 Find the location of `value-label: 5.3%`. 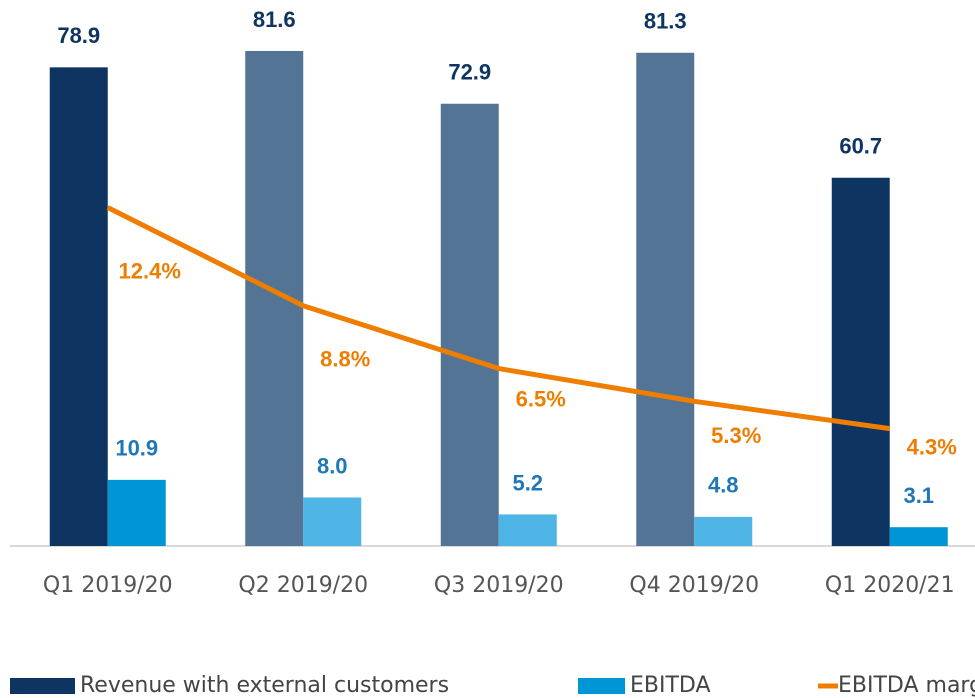

value-label: 5.3% is located at coordinates (736, 435).